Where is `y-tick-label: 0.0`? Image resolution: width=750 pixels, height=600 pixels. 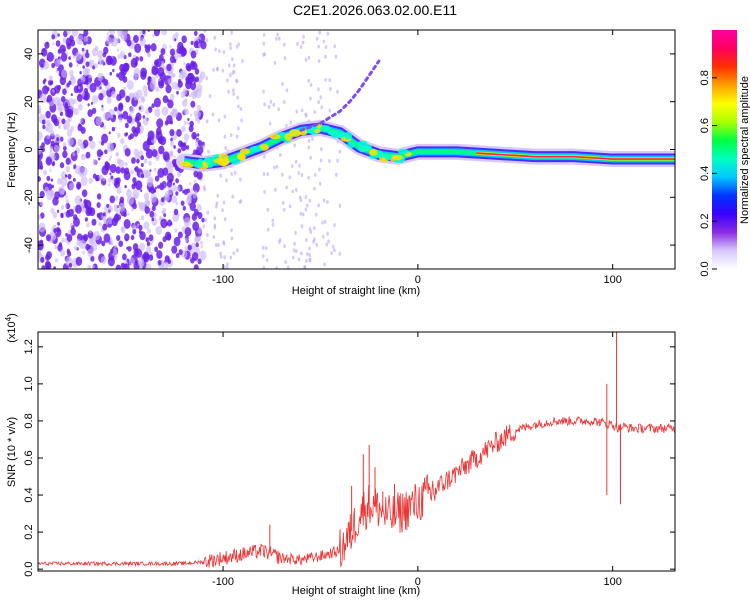
y-tick-label: 0.0 is located at coordinates (29, 568).